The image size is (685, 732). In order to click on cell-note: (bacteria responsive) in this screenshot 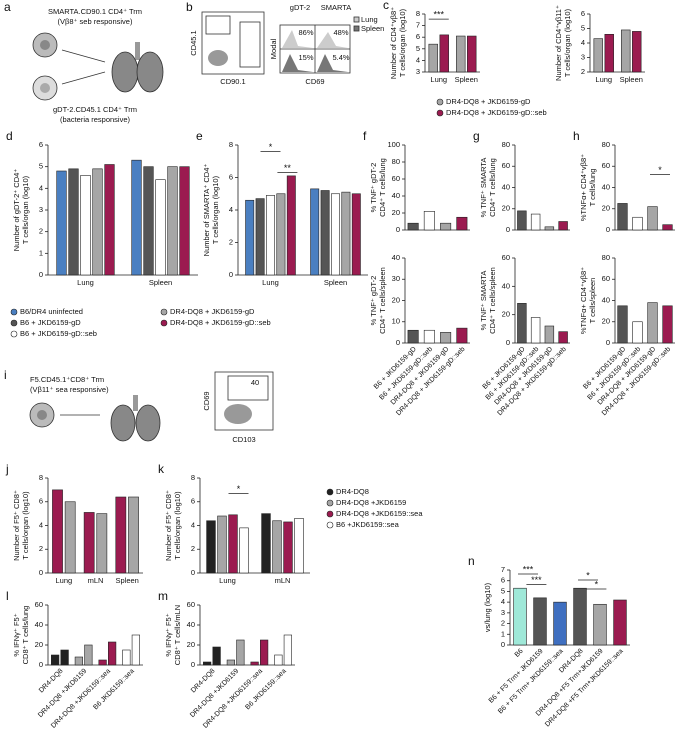, I will do `click(95, 119)`.